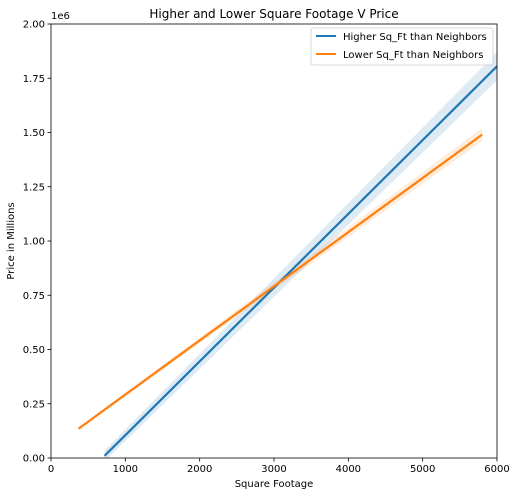 The height and width of the screenshot is (500, 516). What do you see at coordinates (415, 37) in the screenshot?
I see `legend-label-higher: Higher Sq_Ft than Neighbors` at bounding box center [415, 37].